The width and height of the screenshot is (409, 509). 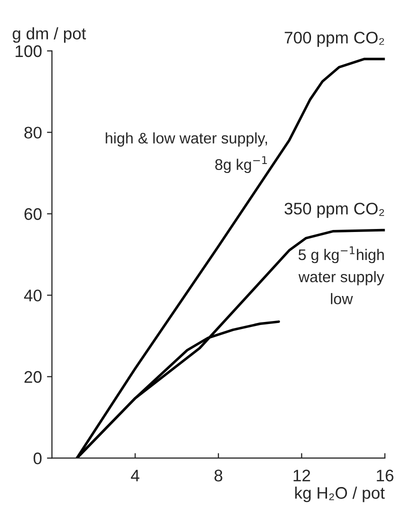 I want to click on x-tick-label: 4, so click(x=135, y=476).